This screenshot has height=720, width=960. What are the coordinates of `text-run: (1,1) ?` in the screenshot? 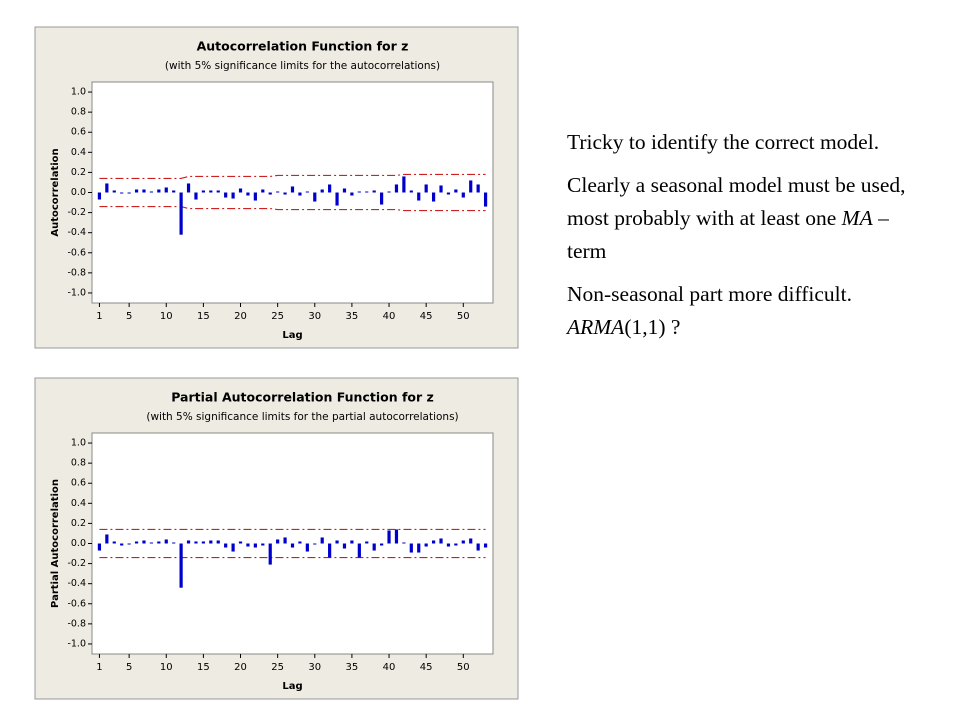 It's located at (652, 327).